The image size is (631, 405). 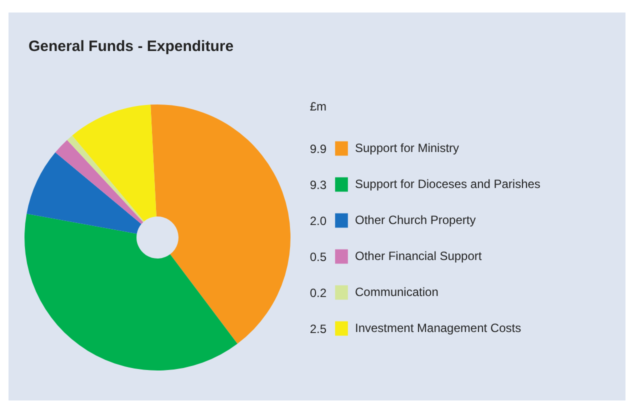 I want to click on legend-label: Other Financial Support, so click(x=418, y=256).